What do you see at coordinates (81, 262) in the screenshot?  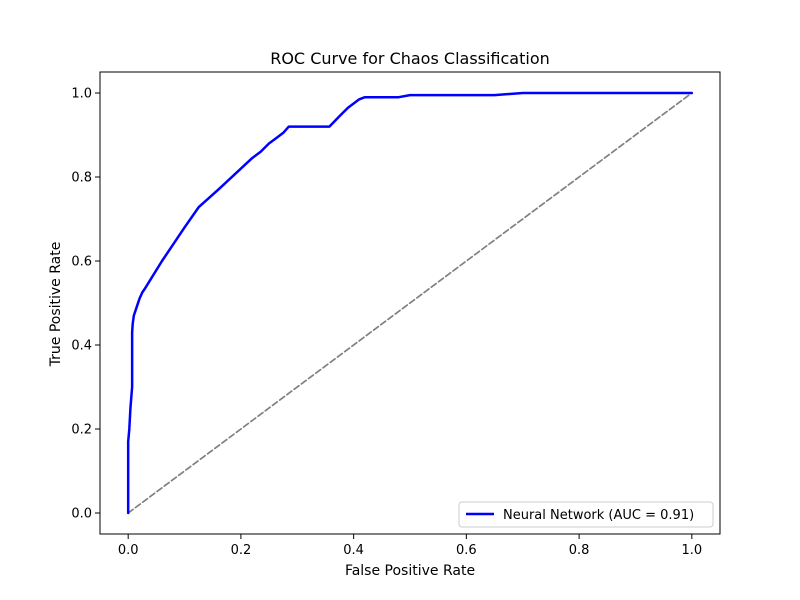 I see `y-tick-label: 0.6` at bounding box center [81, 262].